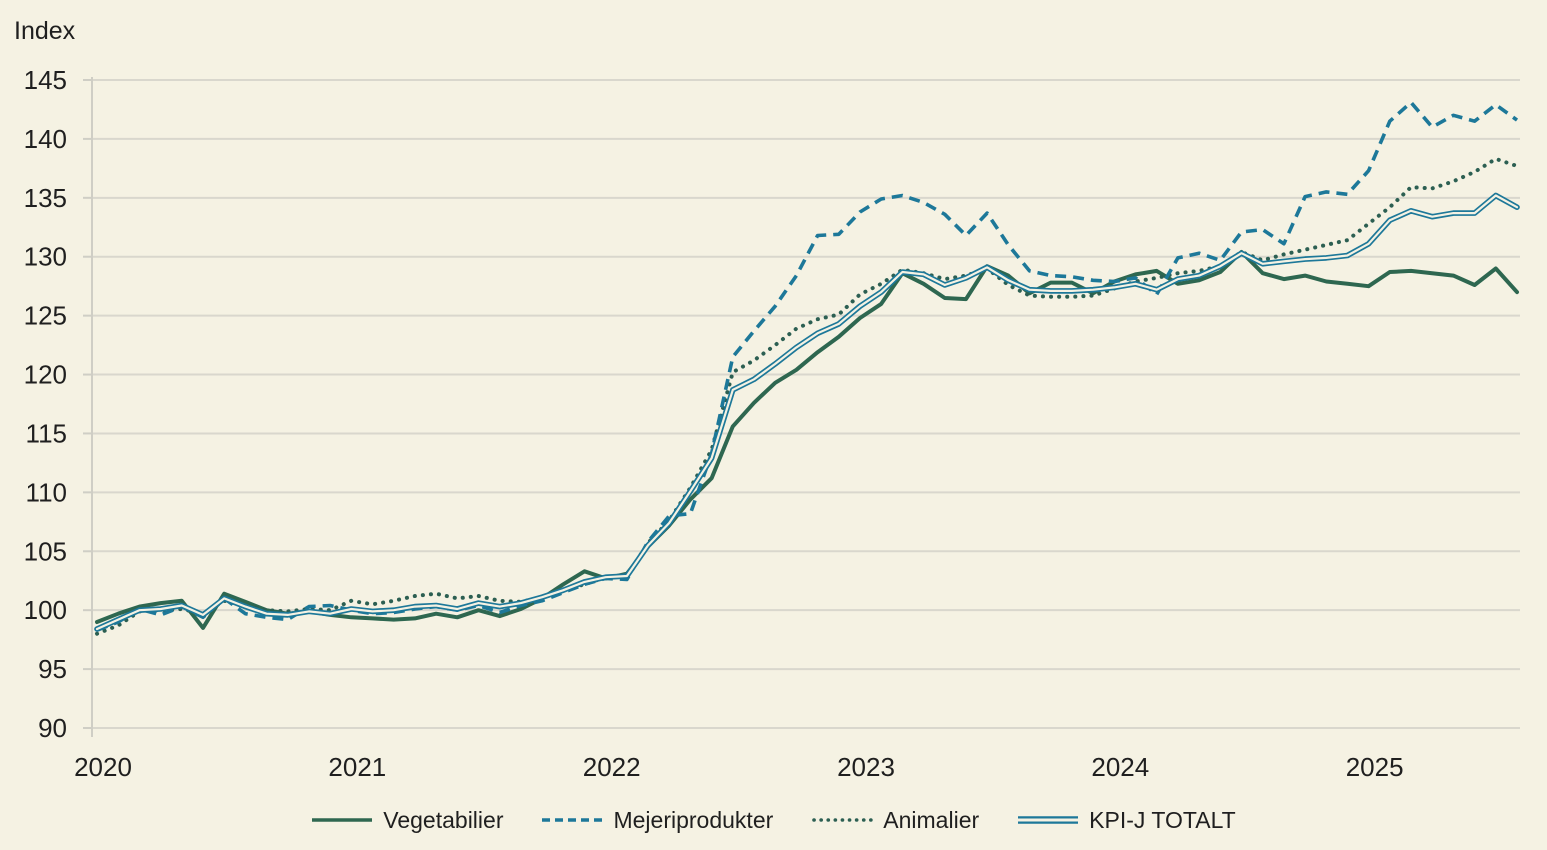 Image resolution: width=1547 pixels, height=850 pixels. What do you see at coordinates (45, 257) in the screenshot?
I see `y-tick-label: 130` at bounding box center [45, 257].